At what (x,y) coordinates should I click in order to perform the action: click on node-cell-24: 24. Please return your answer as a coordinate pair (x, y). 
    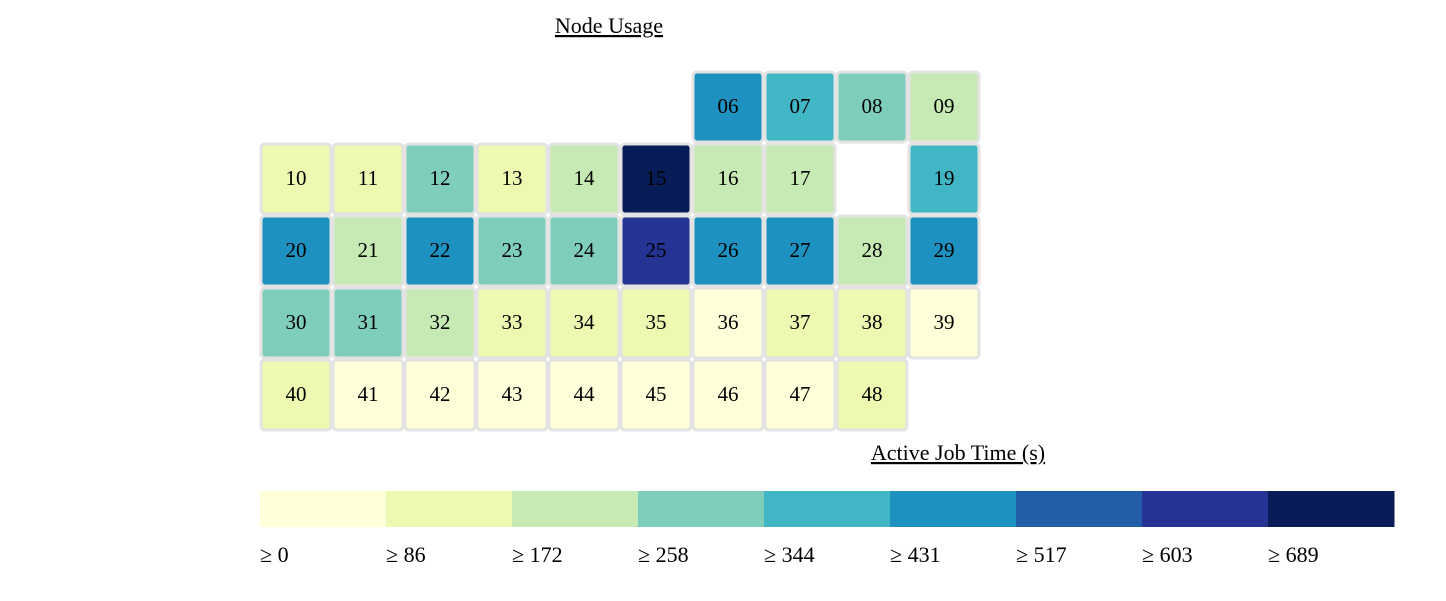
    Looking at the image, I should click on (584, 251).